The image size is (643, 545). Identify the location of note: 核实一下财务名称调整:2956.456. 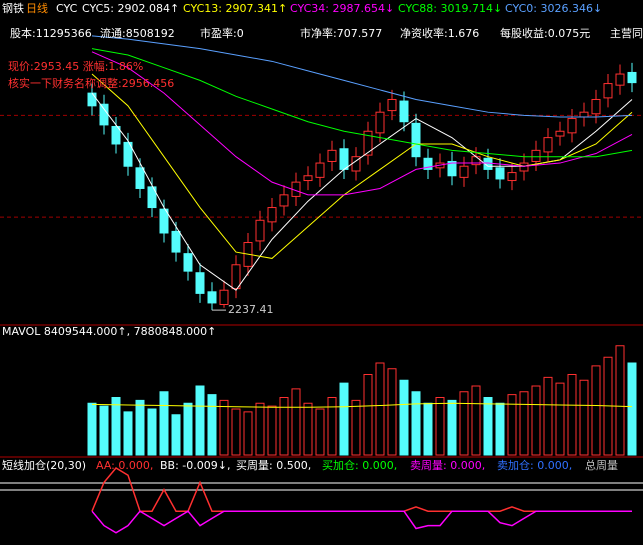
(91, 83).